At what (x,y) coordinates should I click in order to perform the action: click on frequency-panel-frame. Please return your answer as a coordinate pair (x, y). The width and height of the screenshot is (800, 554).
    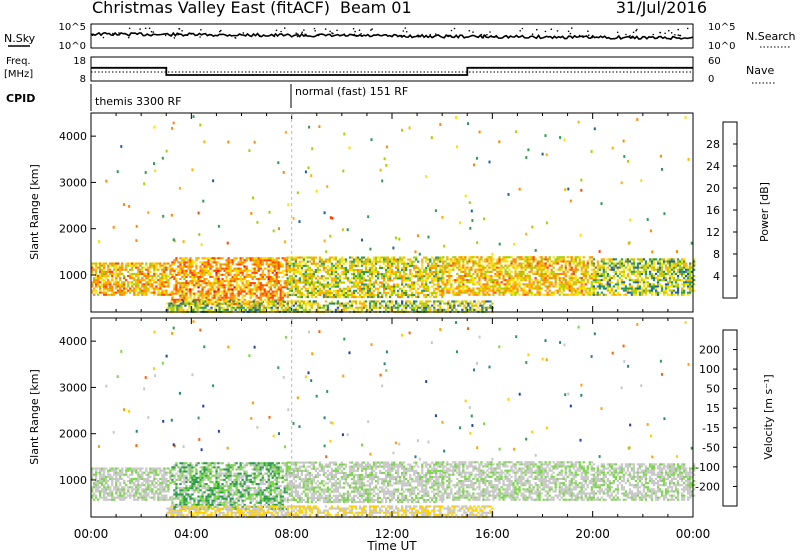
    Looking at the image, I should click on (392, 69).